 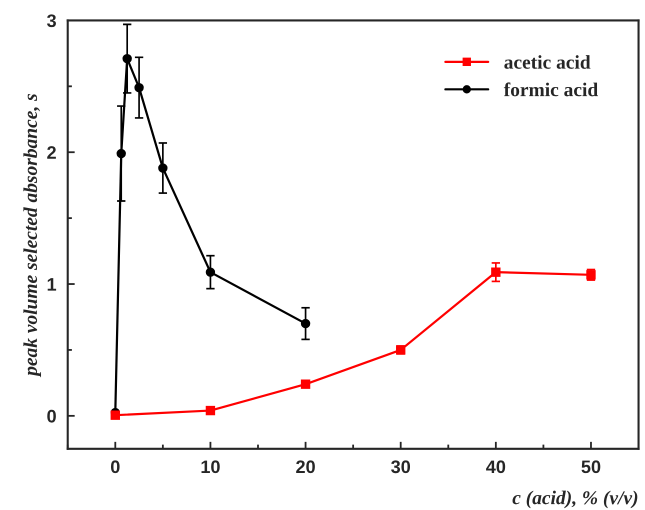 What do you see at coordinates (590, 467) in the screenshot?
I see `x-tick-label: 50` at bounding box center [590, 467].